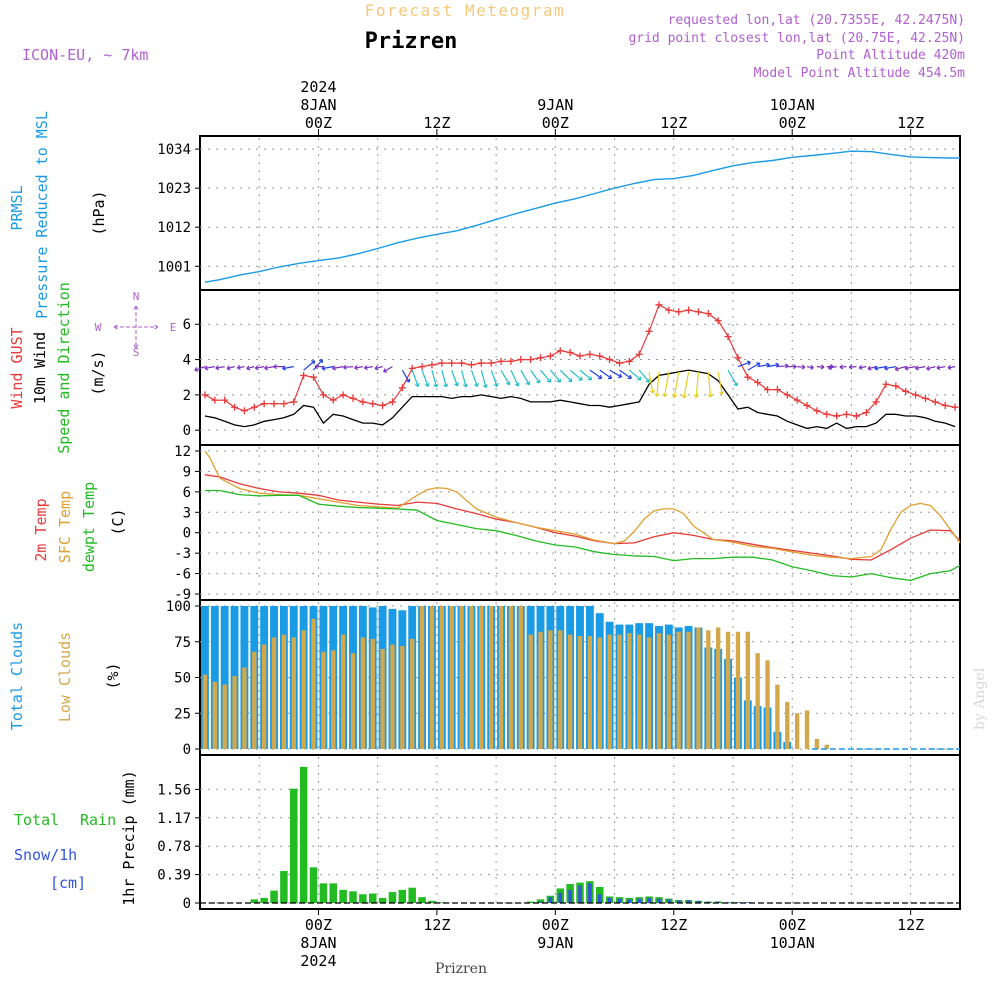 The image size is (1000, 1000). Describe the element at coordinates (318, 105) in the screenshot. I see `top-tick-label: 8JAN` at that location.